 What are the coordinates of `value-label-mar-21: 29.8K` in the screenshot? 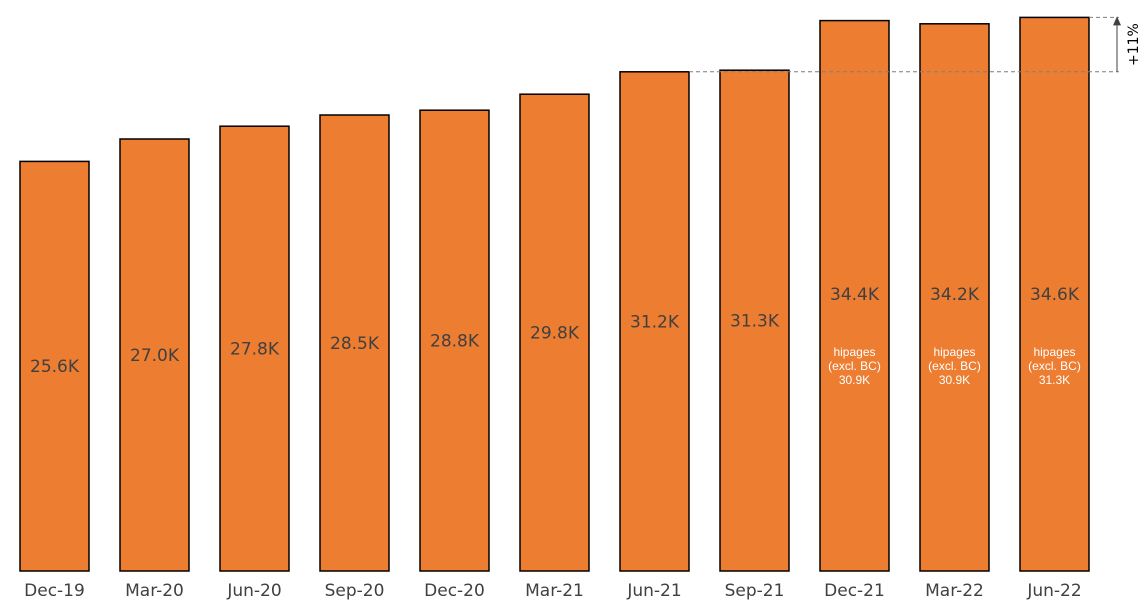 It's located at (555, 334).